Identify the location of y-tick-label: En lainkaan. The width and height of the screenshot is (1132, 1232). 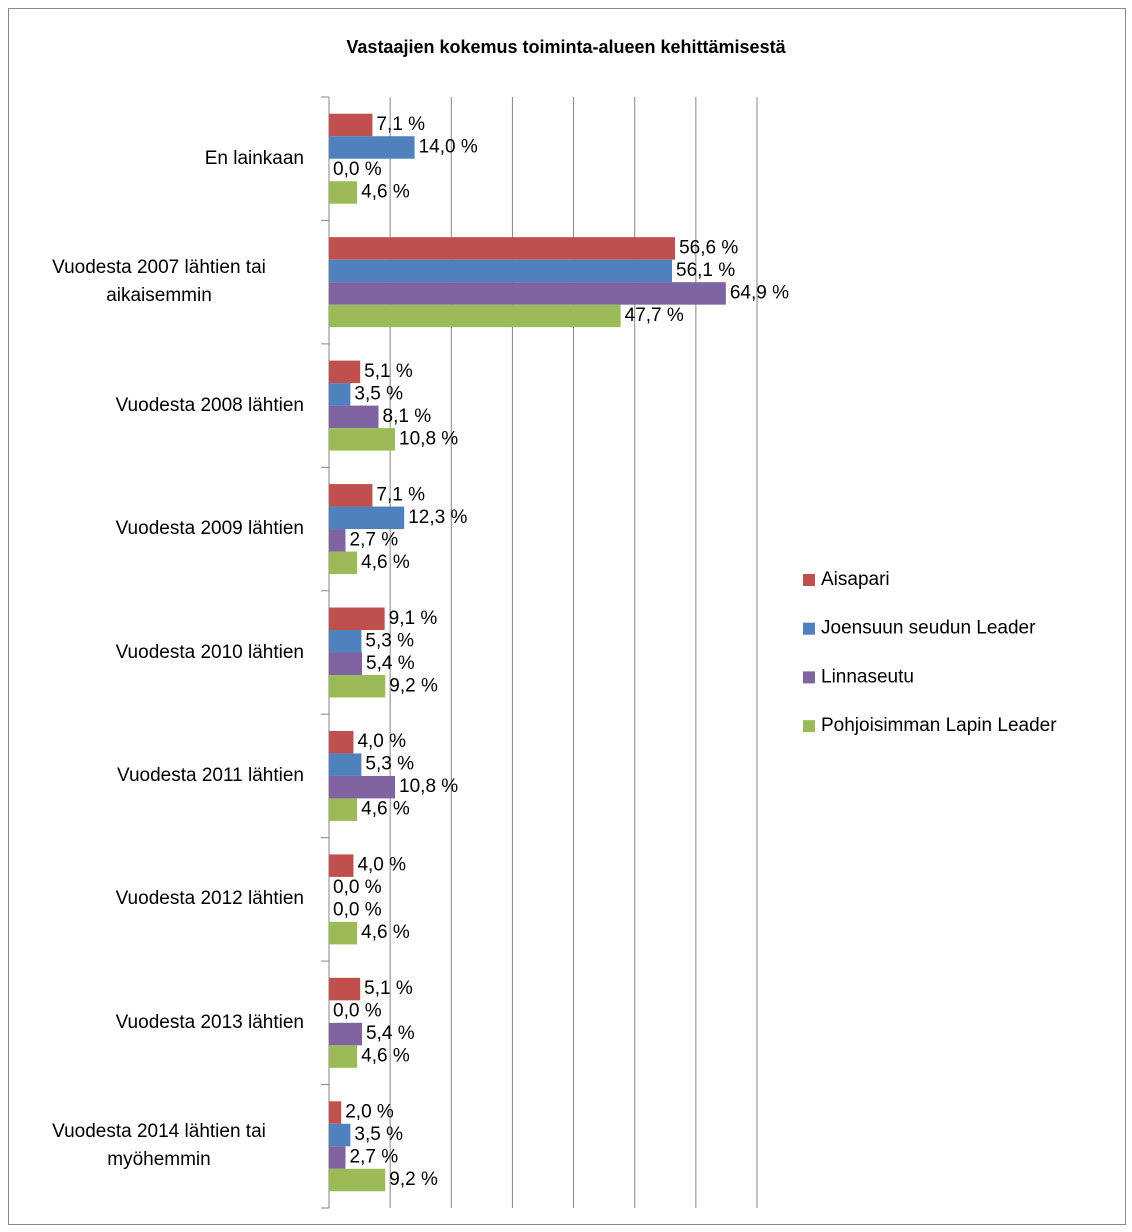
(254, 158).